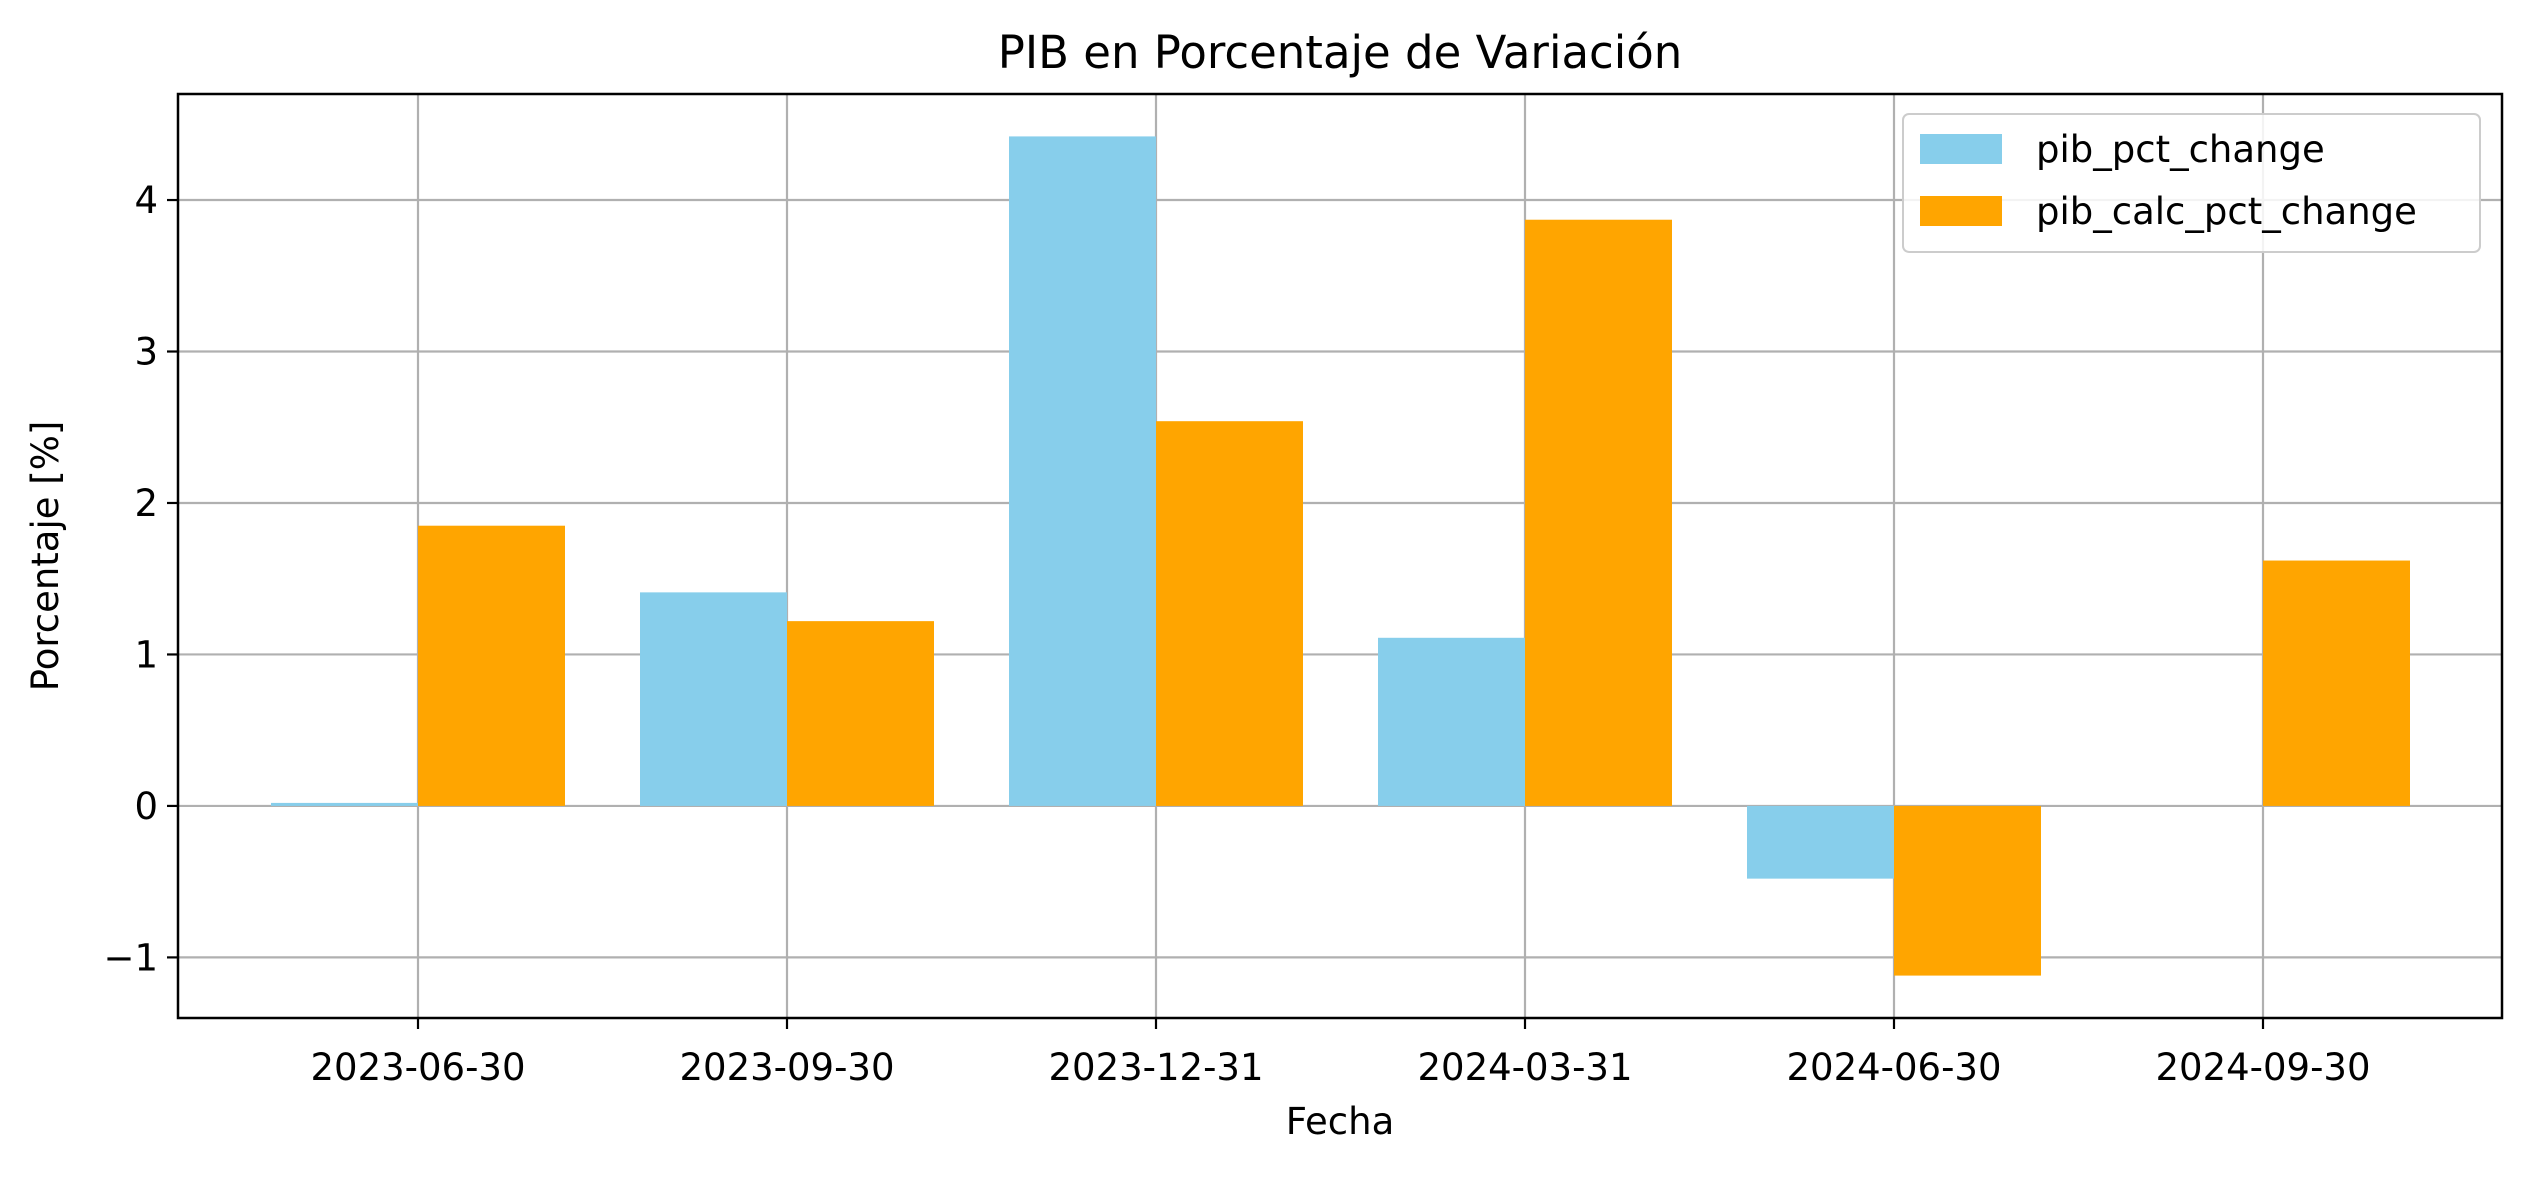 This screenshot has height=1179, width=2532. I want to click on legend: pib_pct_change pib_calc_pct_change, so click(2191, 183).